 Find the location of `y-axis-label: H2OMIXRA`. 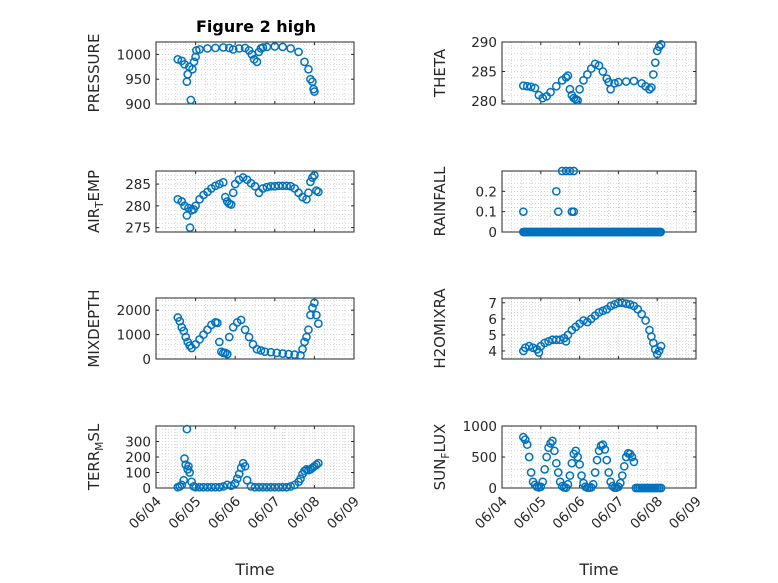

y-axis-label: H2OMIXRA is located at coordinates (440, 328).